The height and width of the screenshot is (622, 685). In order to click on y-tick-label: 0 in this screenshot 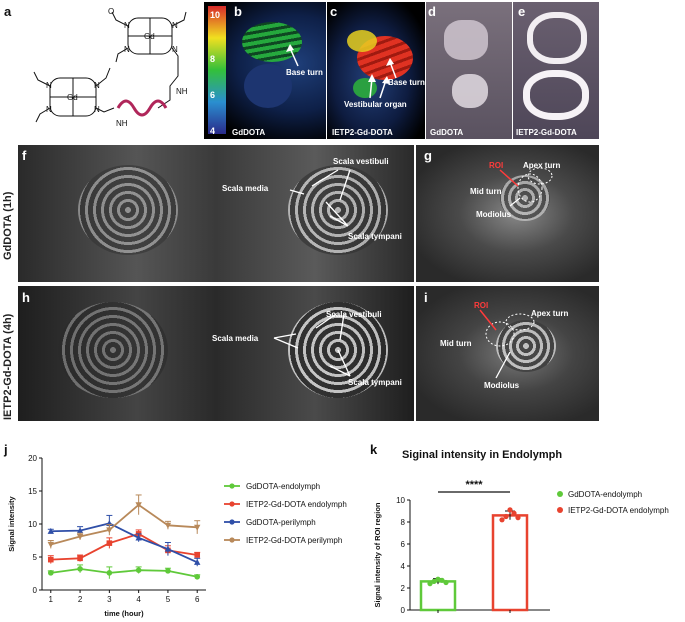, I will do `click(35, 590)`.